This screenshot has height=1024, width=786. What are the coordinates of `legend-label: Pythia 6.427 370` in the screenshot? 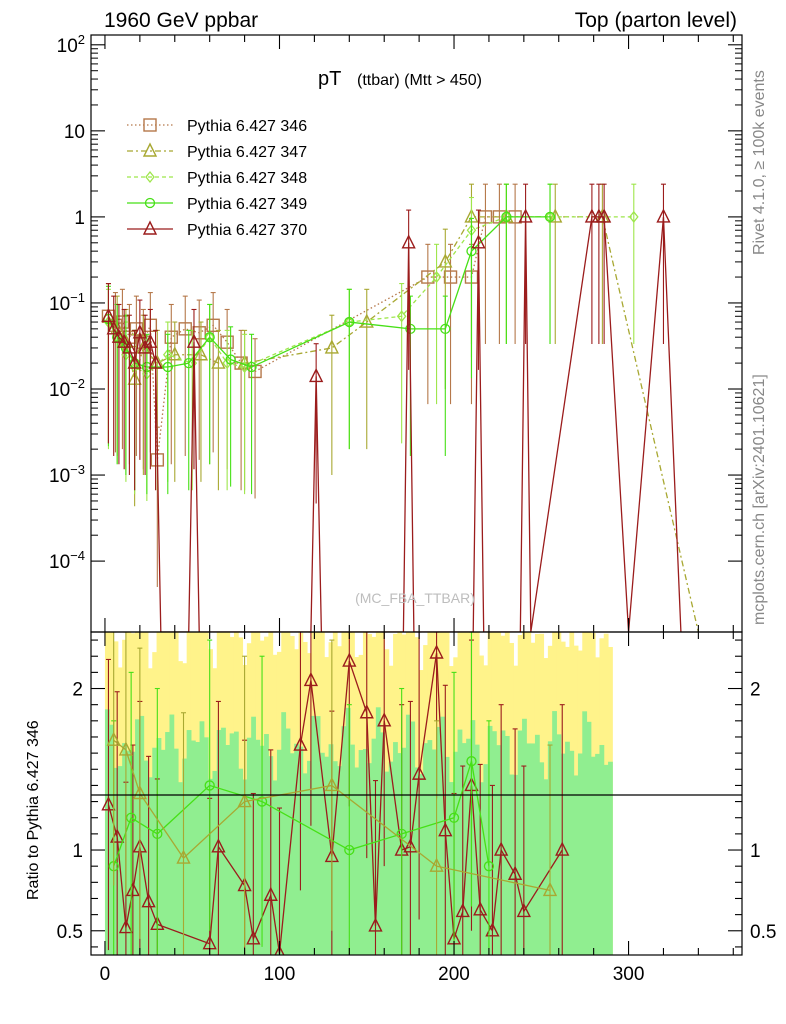 It's located at (247, 230).